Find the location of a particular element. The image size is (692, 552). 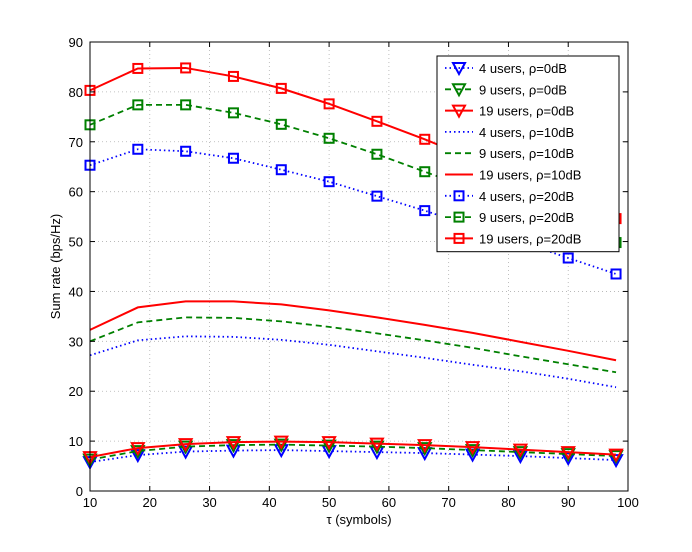

x-axis-title: τ (symbols) is located at coordinates (358, 519).